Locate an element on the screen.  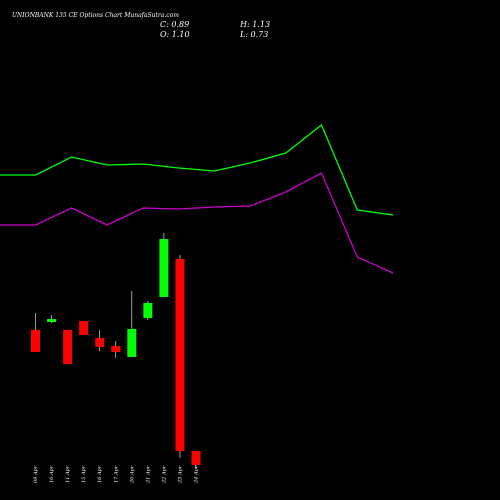
open-value: O: 1.10 is located at coordinates (175, 34).